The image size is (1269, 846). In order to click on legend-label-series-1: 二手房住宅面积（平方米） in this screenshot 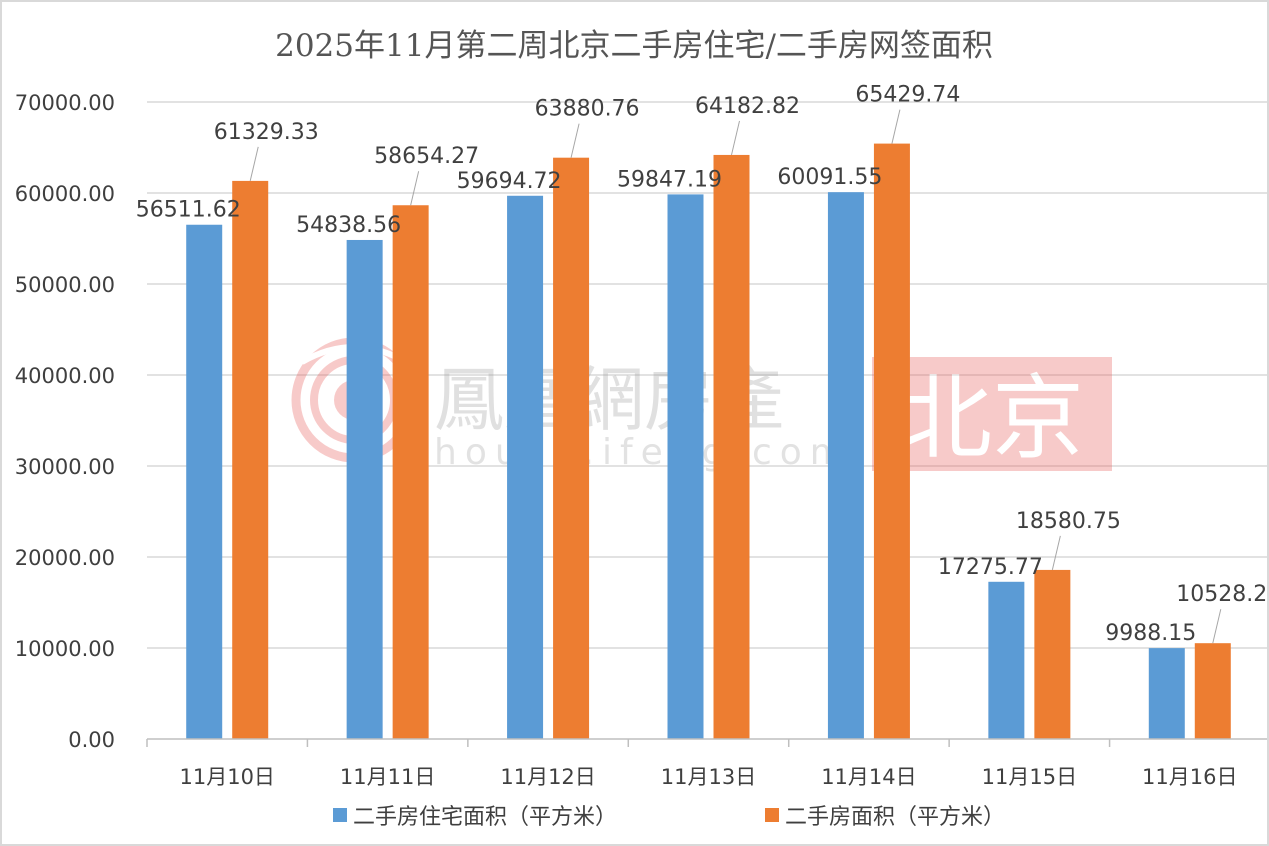, I will do `click(485, 817)`.